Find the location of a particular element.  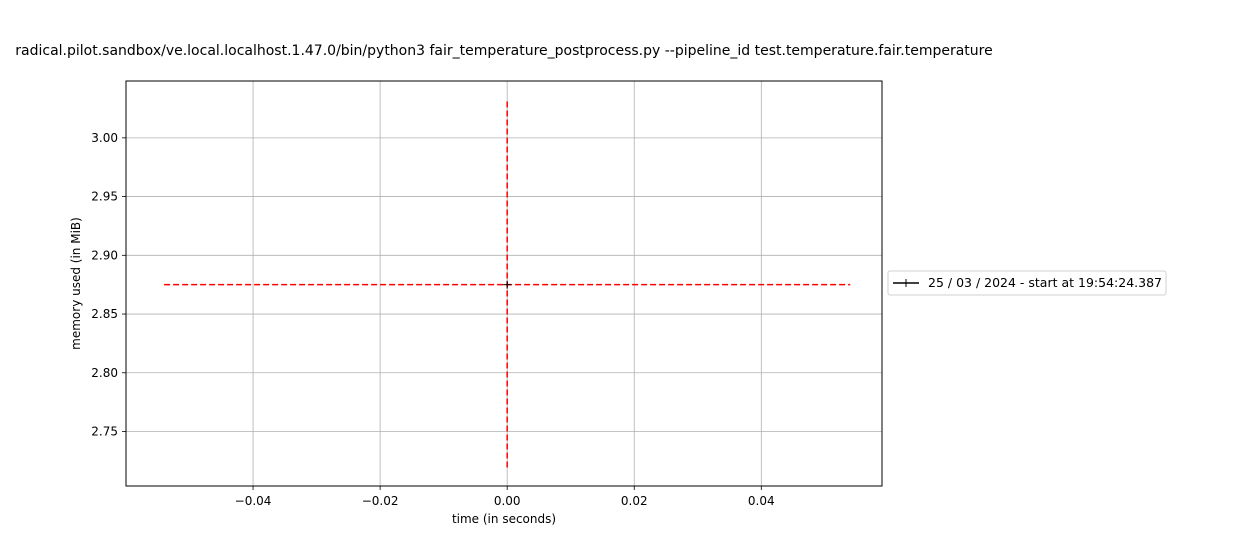

y-tick-label: 2.85 is located at coordinates (104, 314).